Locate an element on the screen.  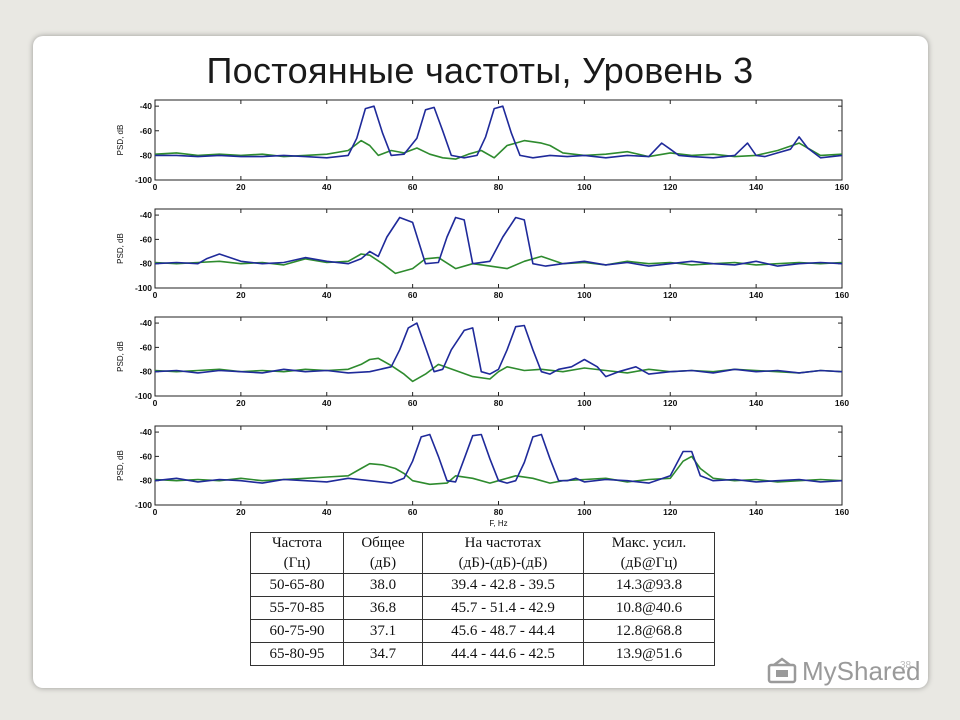
cell-total: 34.7 is located at coordinates (383, 654).